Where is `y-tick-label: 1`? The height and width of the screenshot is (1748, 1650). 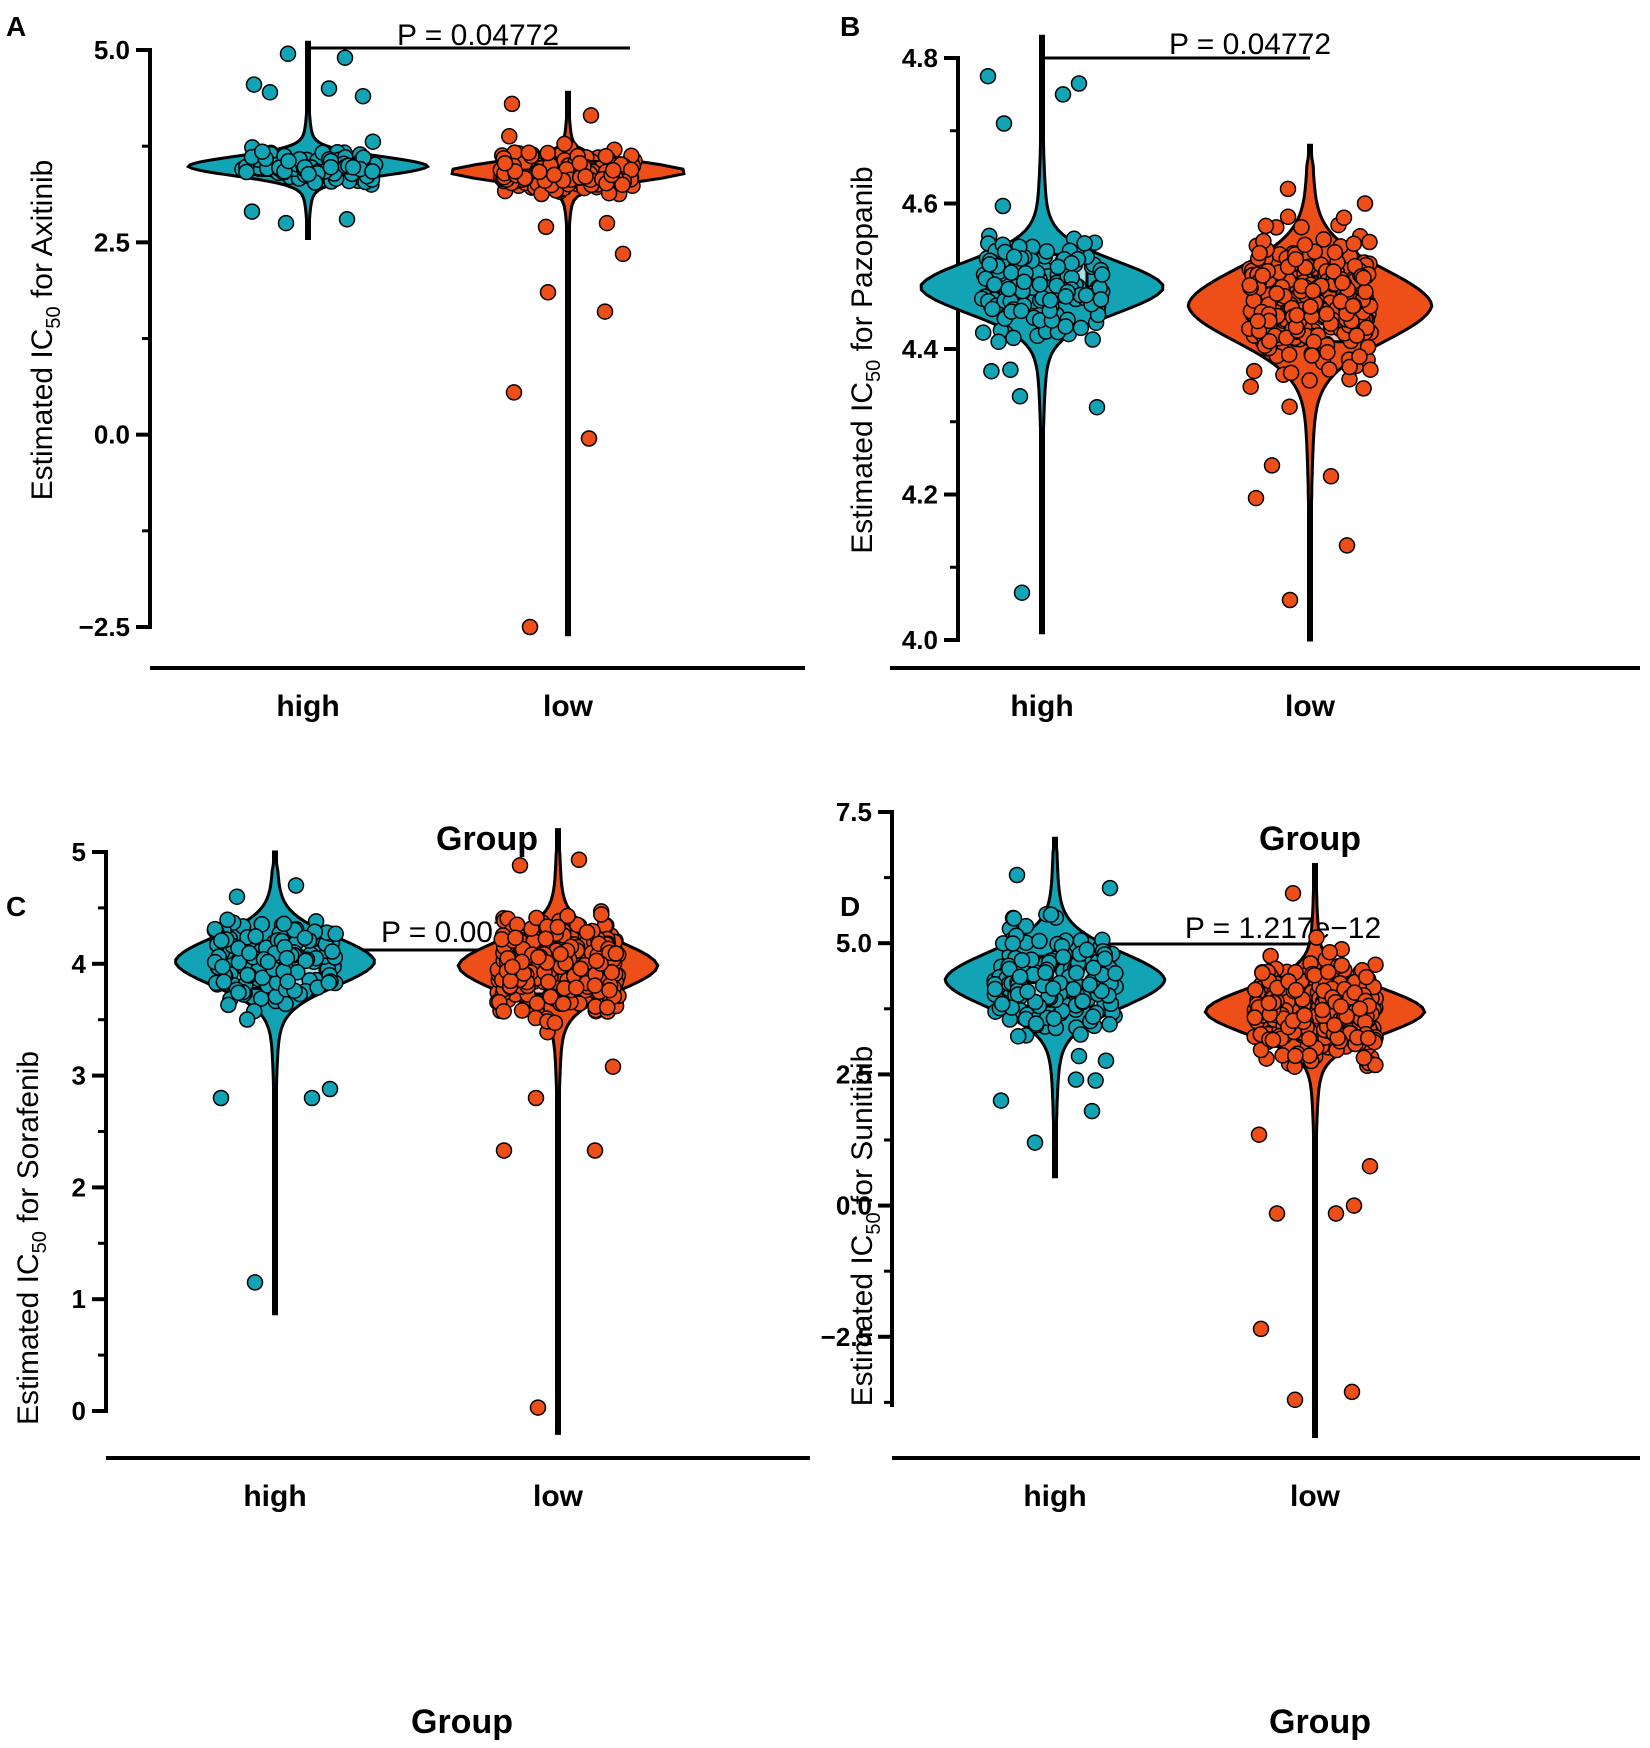 y-tick-label: 1 is located at coordinates (79, 1299).